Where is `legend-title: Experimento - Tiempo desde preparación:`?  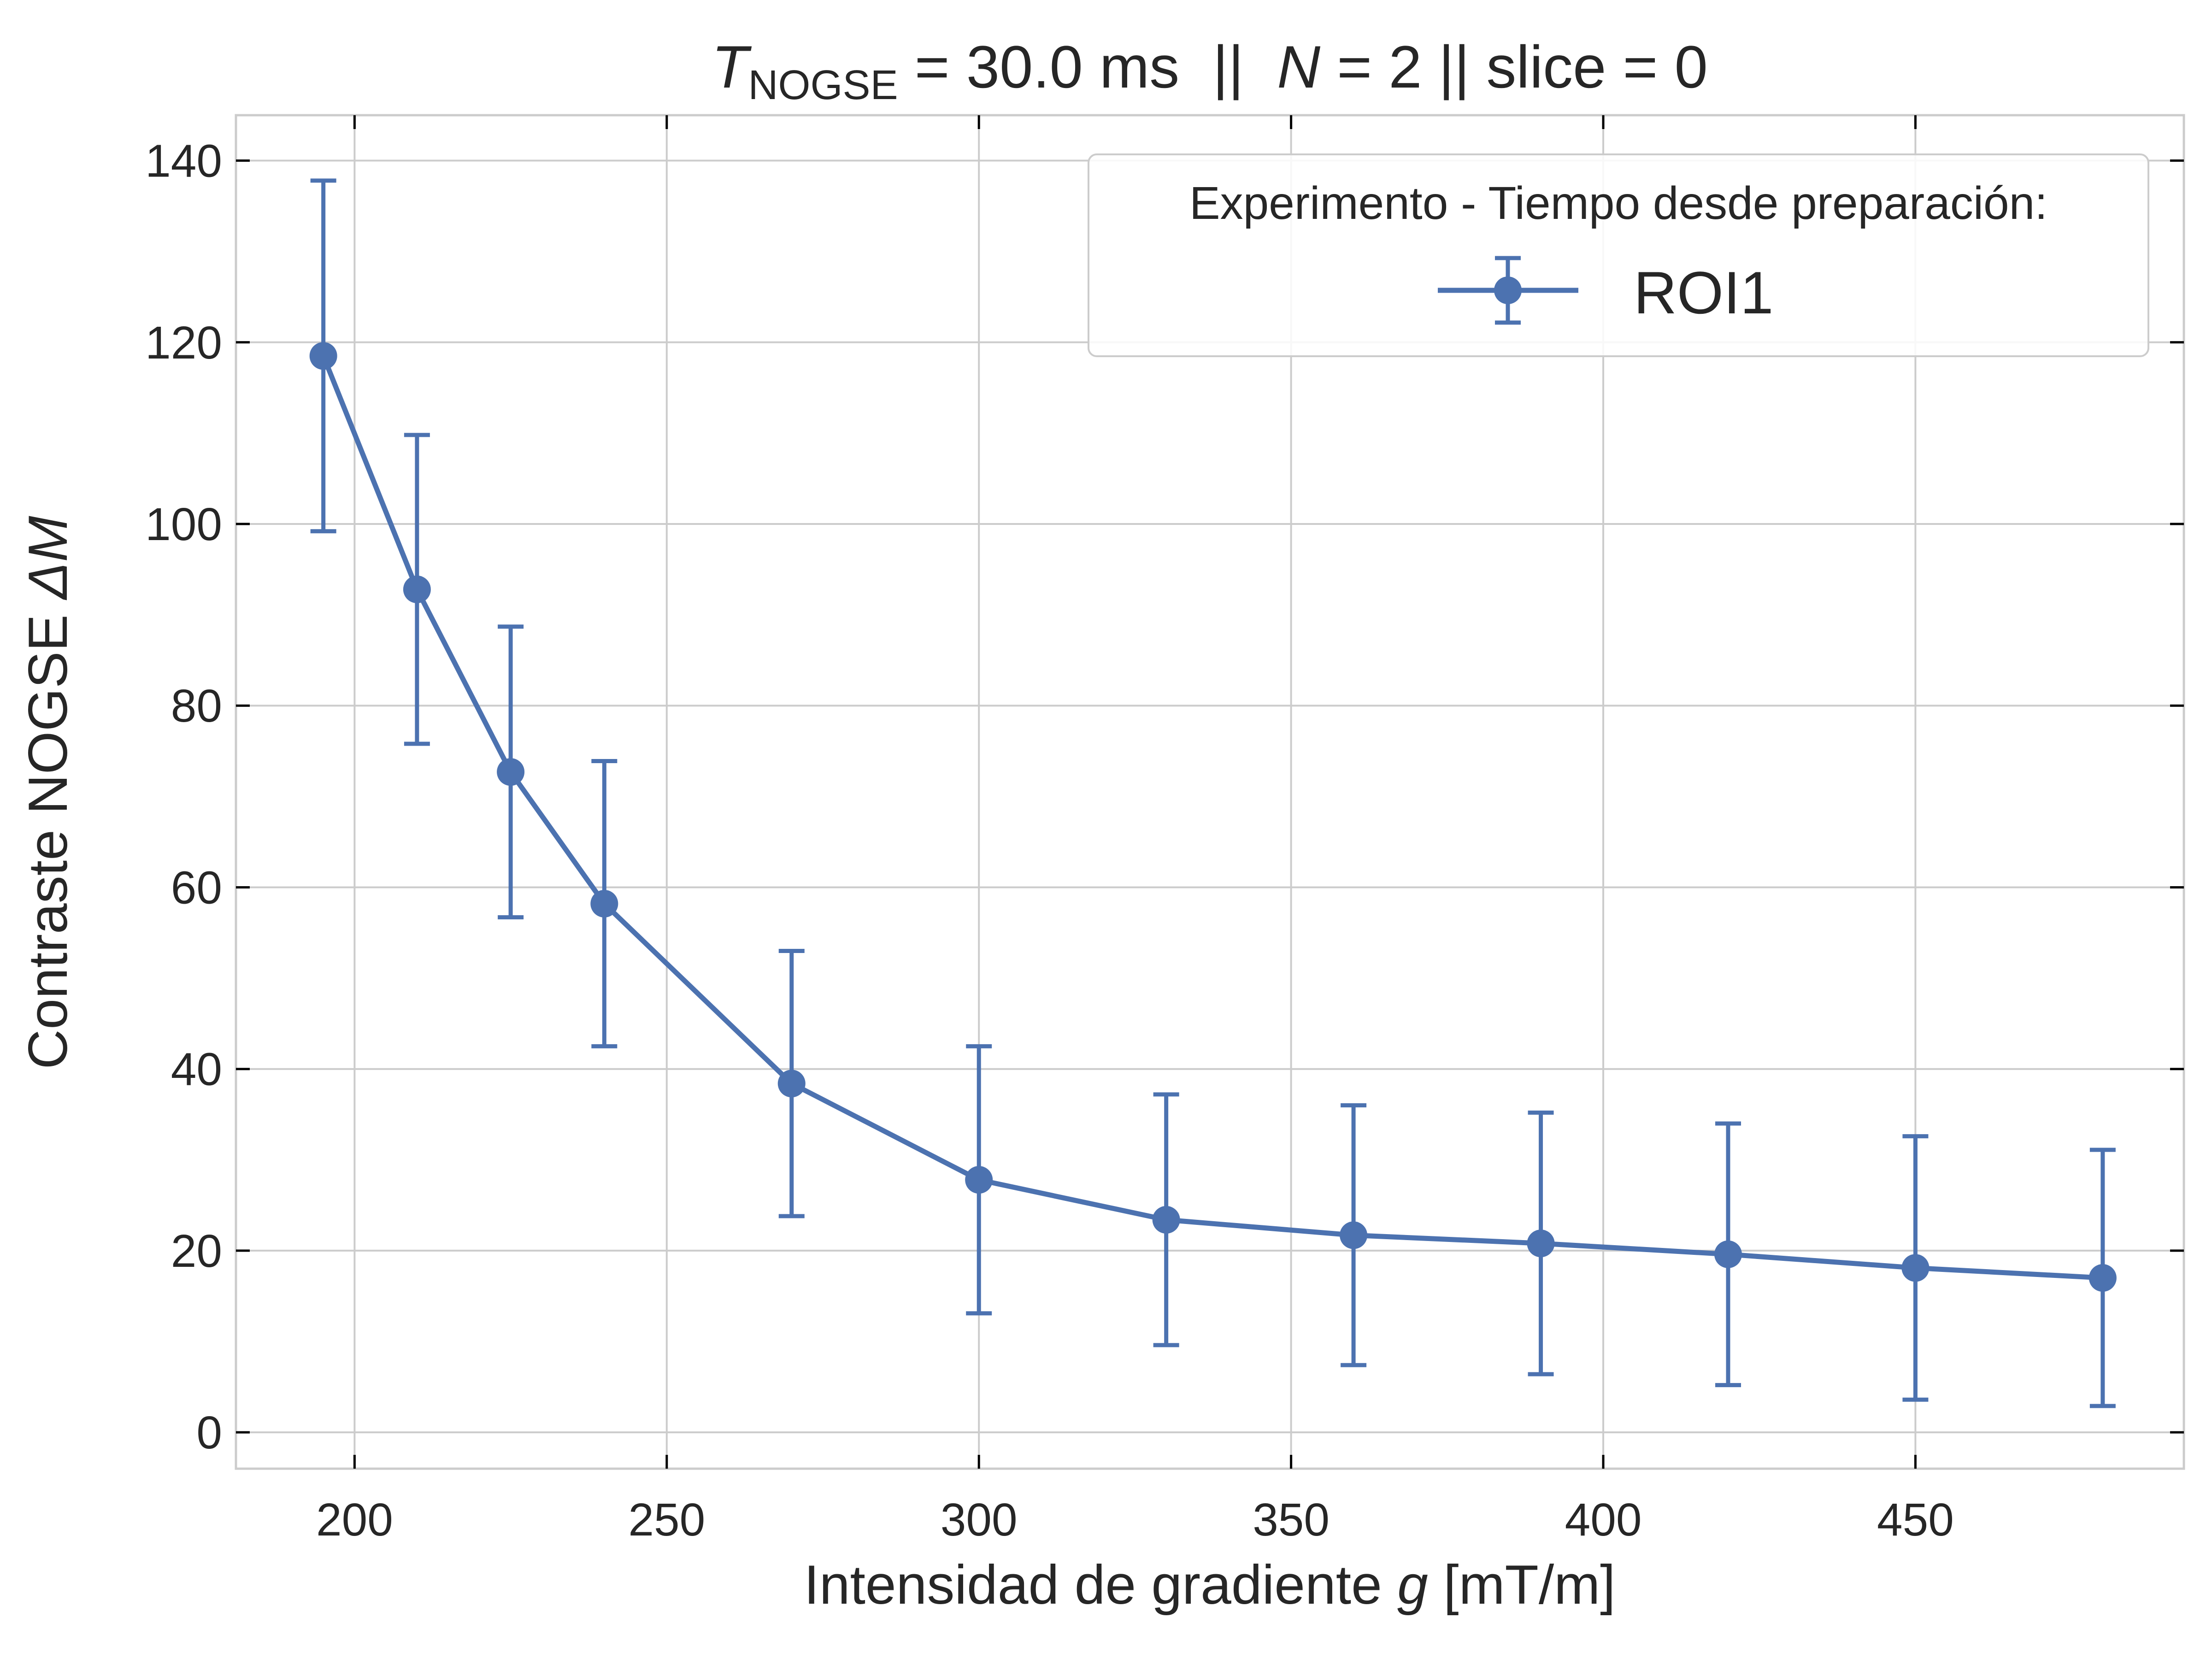
legend-title: Experimento - Tiempo desde preparación: is located at coordinates (1618, 203).